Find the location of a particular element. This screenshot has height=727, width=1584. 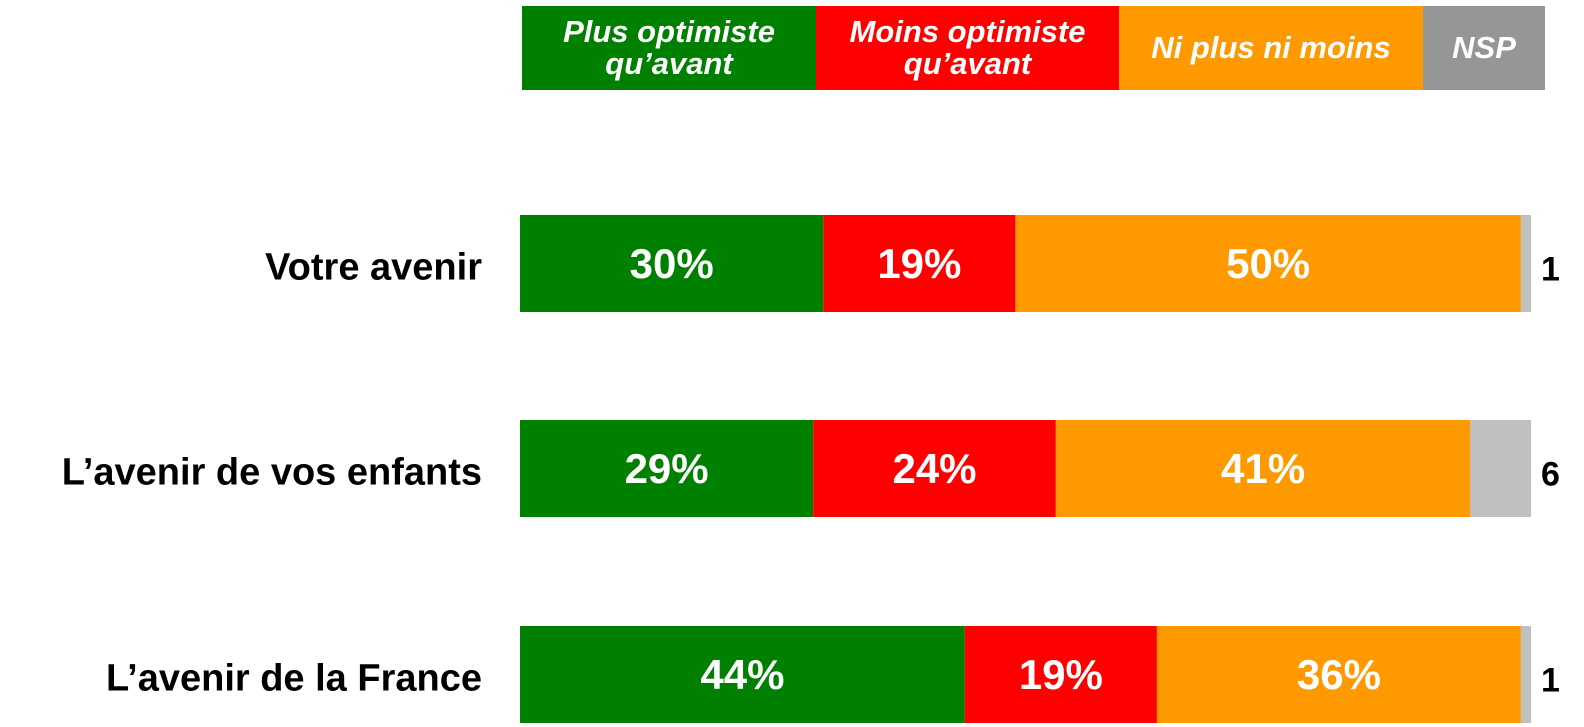

value-label: 6 is located at coordinates (1550, 475).